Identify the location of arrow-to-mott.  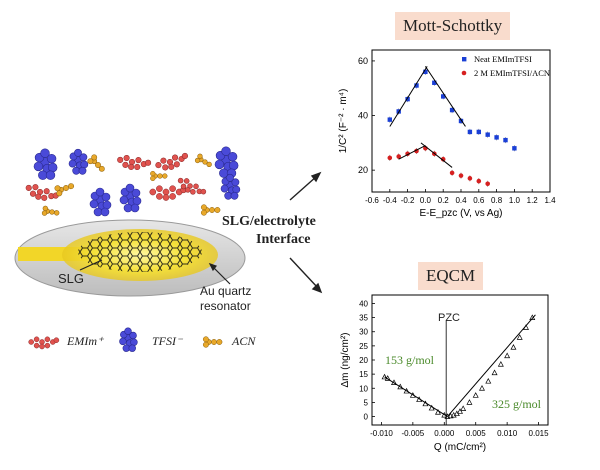
(303, 188).